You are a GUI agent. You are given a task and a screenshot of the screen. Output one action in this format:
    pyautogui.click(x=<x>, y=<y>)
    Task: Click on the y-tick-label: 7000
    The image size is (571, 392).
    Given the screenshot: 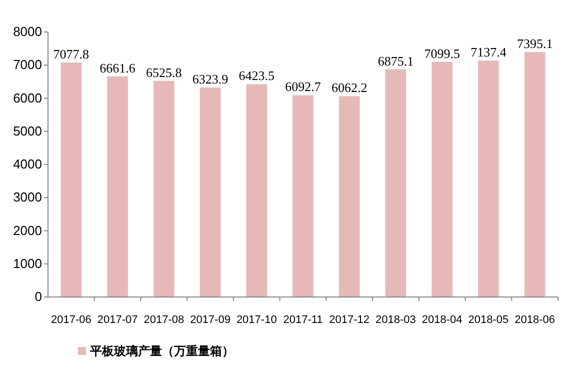 What is the action you would take?
    pyautogui.click(x=27, y=64)
    